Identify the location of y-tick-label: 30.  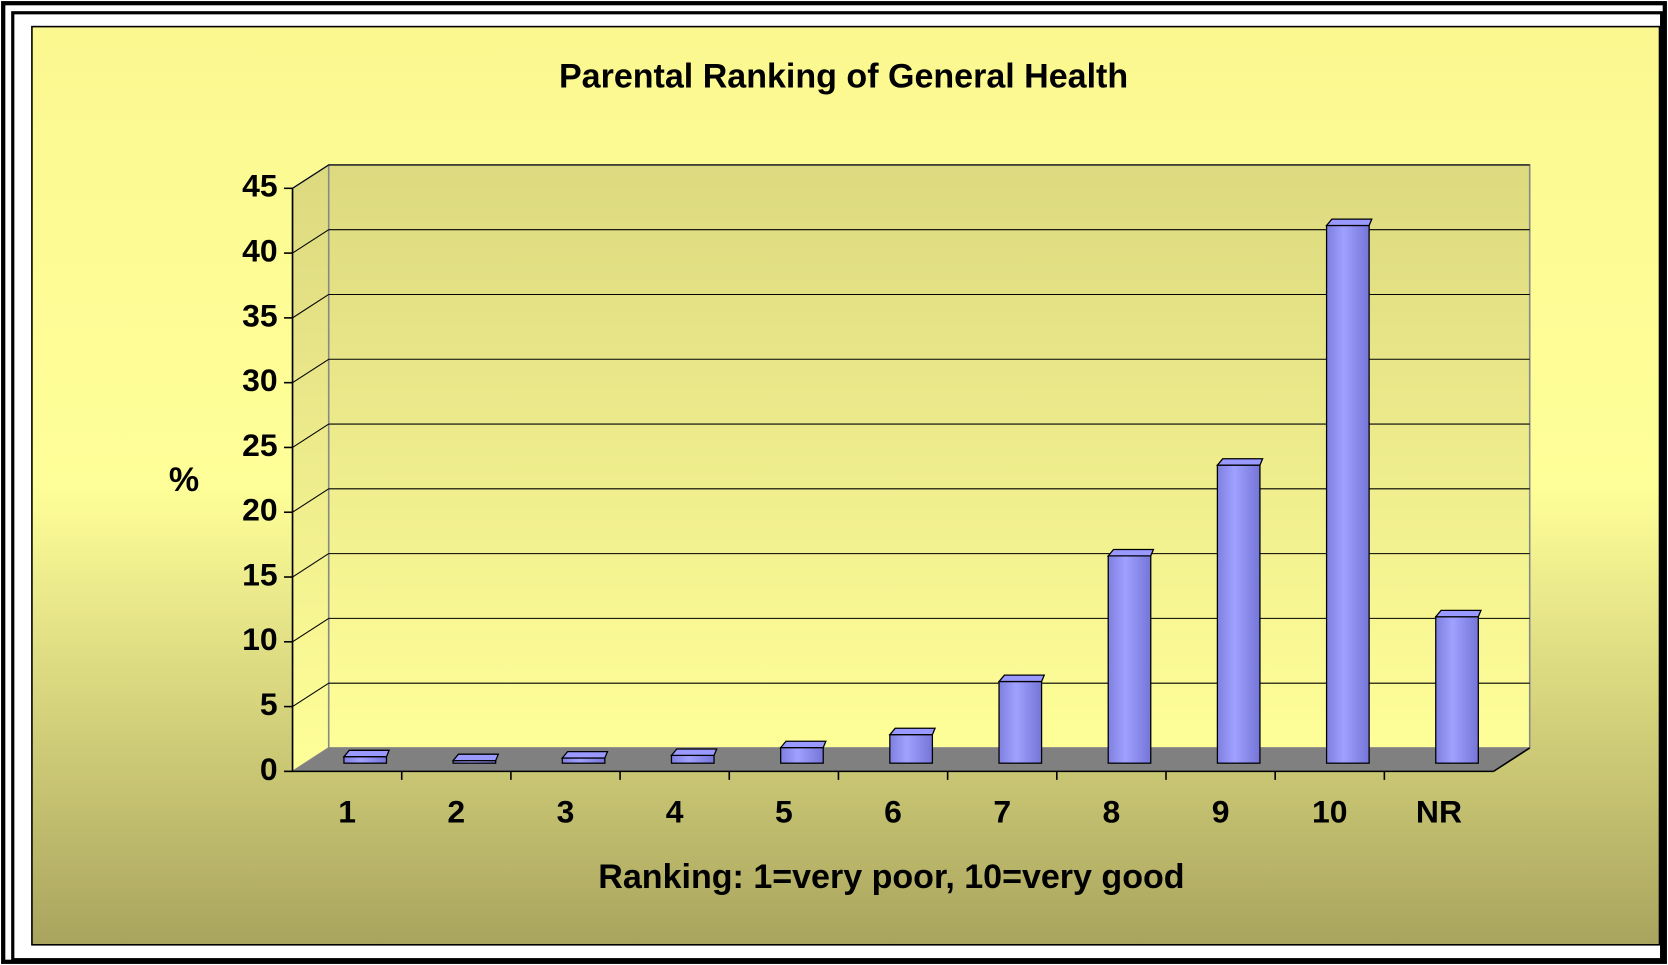
(259, 380).